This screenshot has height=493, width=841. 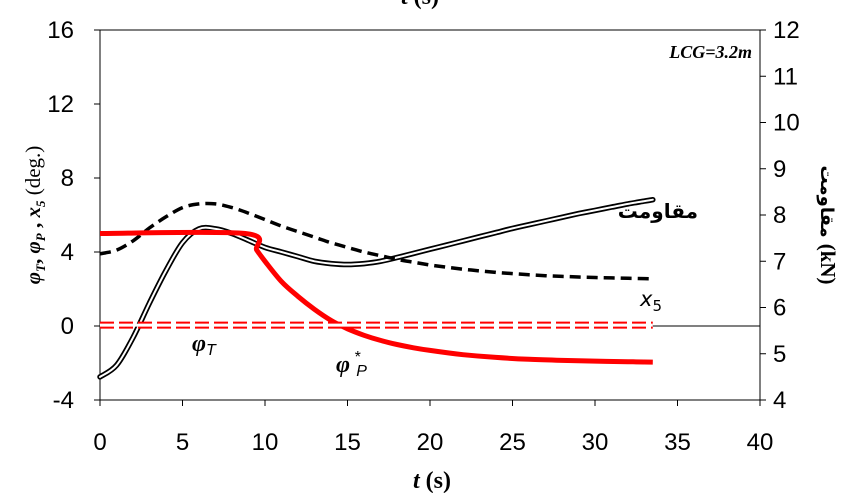 I want to click on x-tick-label: 10, so click(x=265, y=442).